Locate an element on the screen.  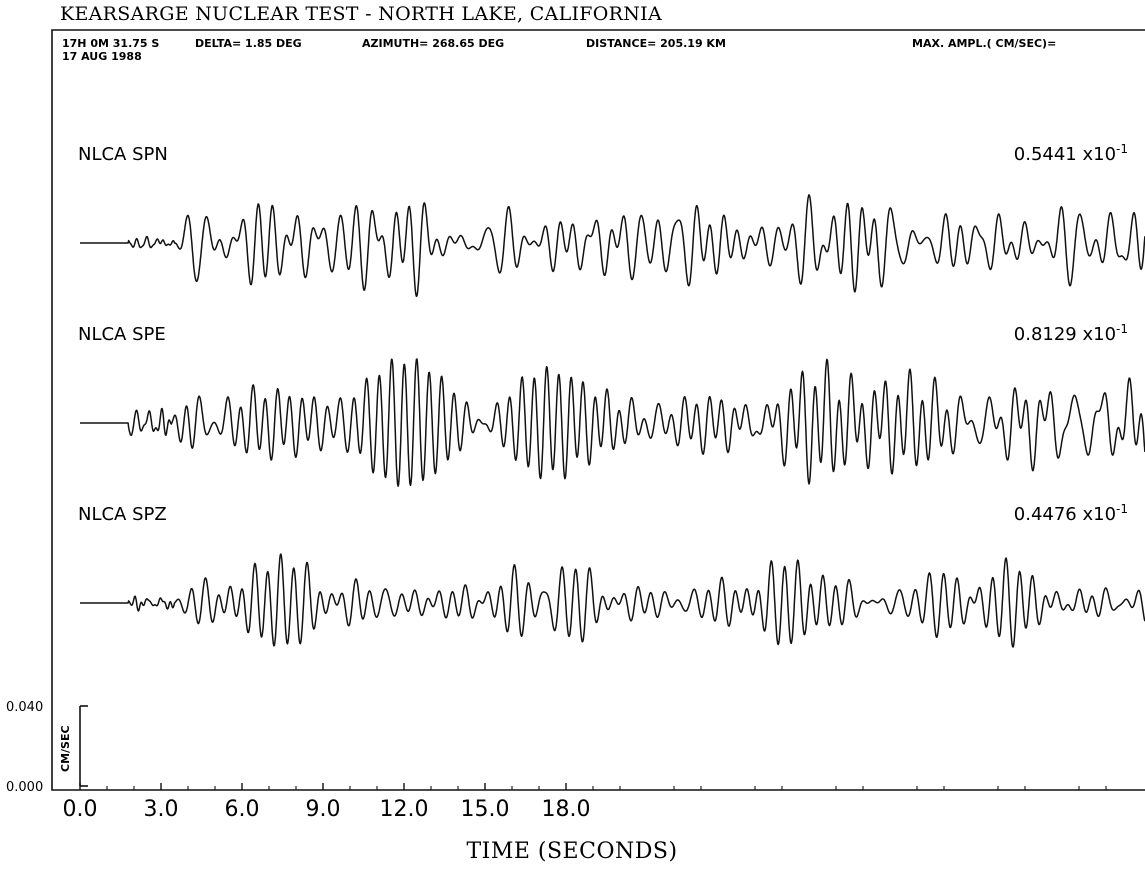
header-time: 17H 0M 31.75 S is located at coordinates (110, 43).